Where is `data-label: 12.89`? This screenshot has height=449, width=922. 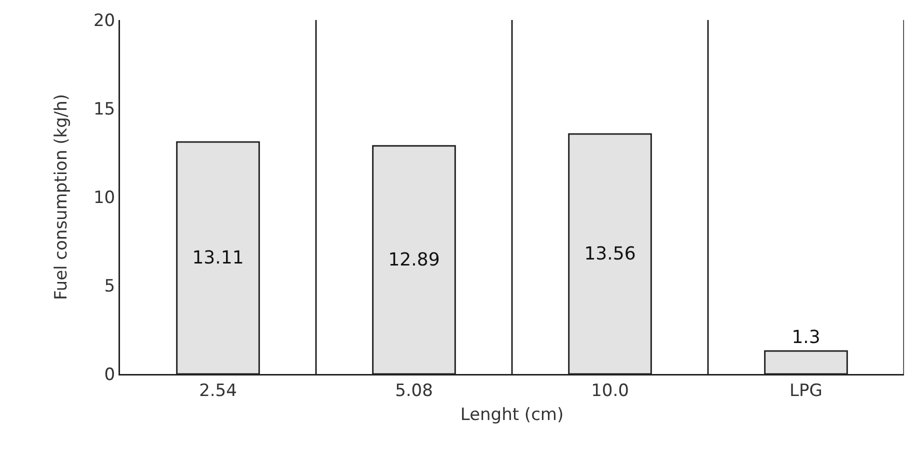 data-label: 12.89 is located at coordinates (414, 259).